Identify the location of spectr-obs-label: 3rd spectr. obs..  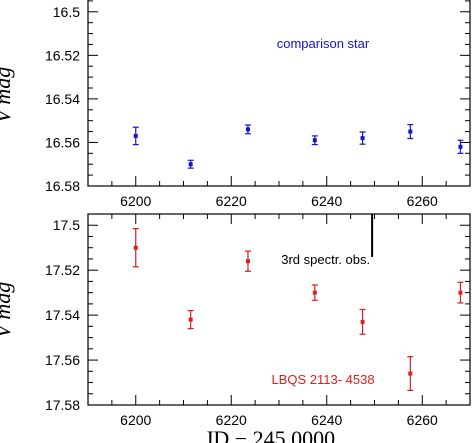
(325, 259).